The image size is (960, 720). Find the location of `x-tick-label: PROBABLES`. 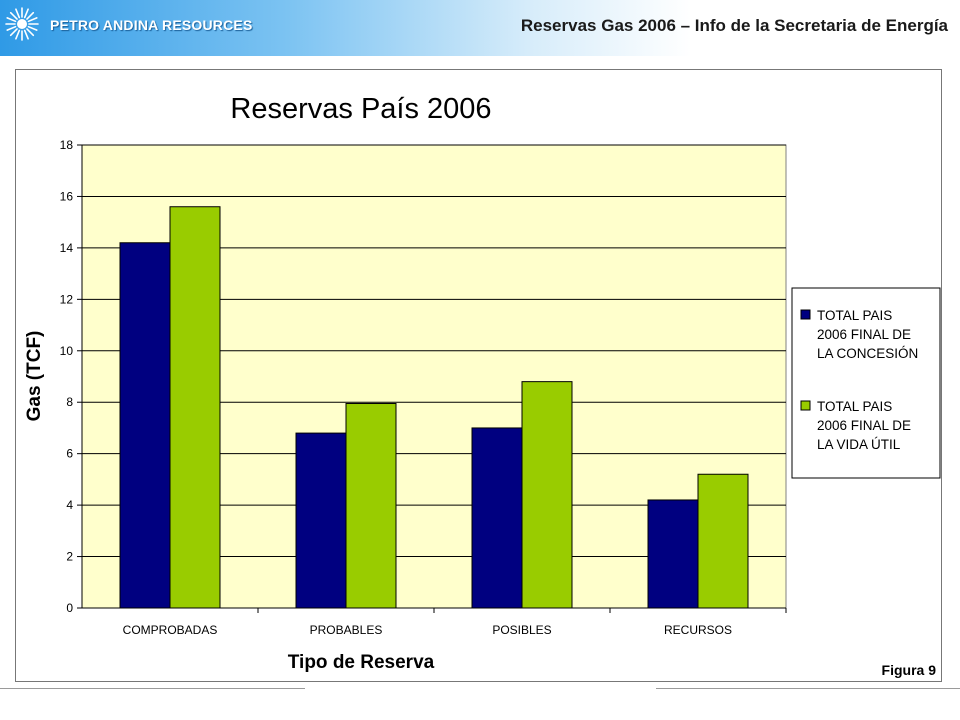

x-tick-label: PROBABLES is located at coordinates (346, 630).